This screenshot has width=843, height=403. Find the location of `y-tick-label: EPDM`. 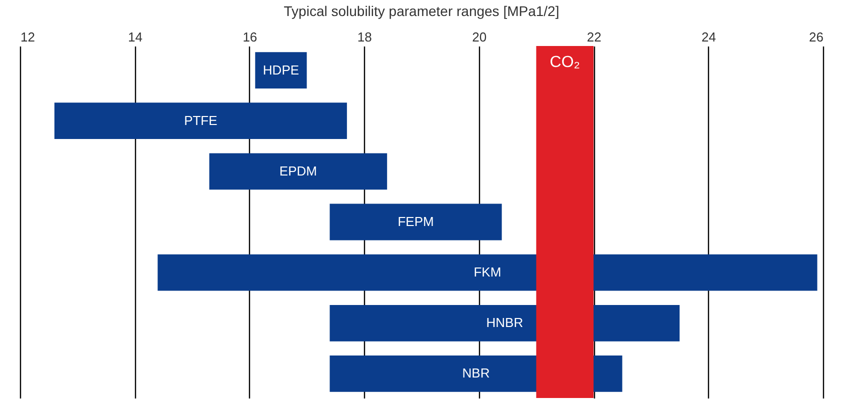

y-tick-label: EPDM is located at coordinates (298, 170).